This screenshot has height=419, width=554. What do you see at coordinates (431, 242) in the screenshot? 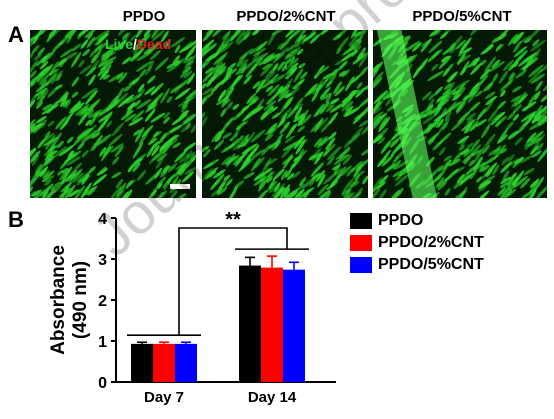
I see `legend-text-ppdo-2cnt: PPDO/2%CNT` at bounding box center [431, 242].